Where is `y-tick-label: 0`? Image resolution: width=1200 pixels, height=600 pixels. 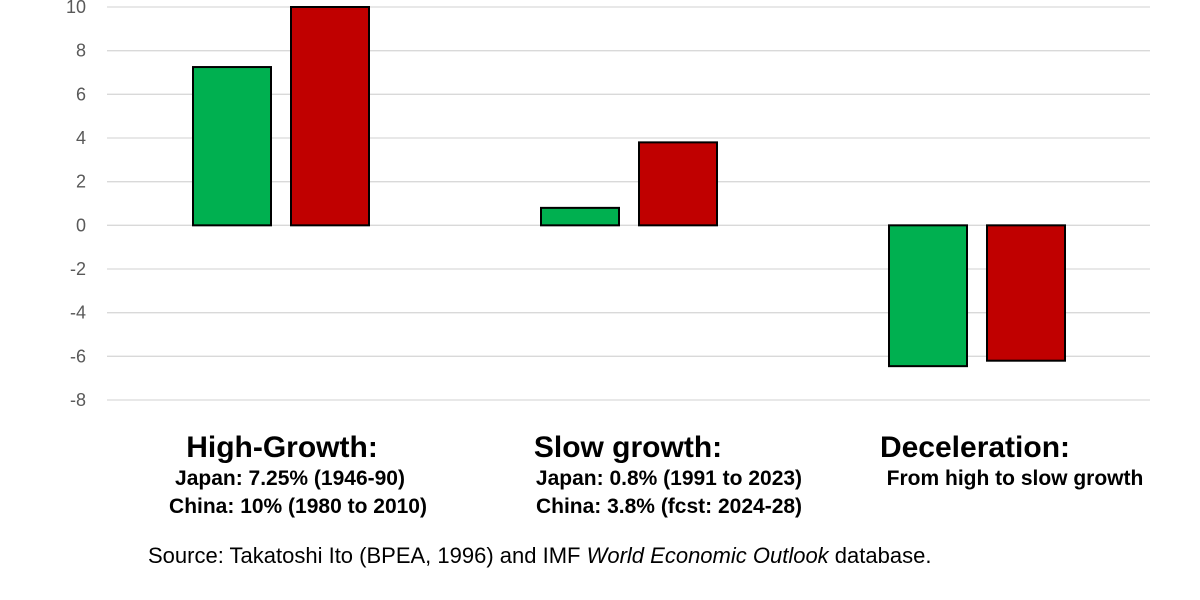 y-tick-label: 0 is located at coordinates (81, 225).